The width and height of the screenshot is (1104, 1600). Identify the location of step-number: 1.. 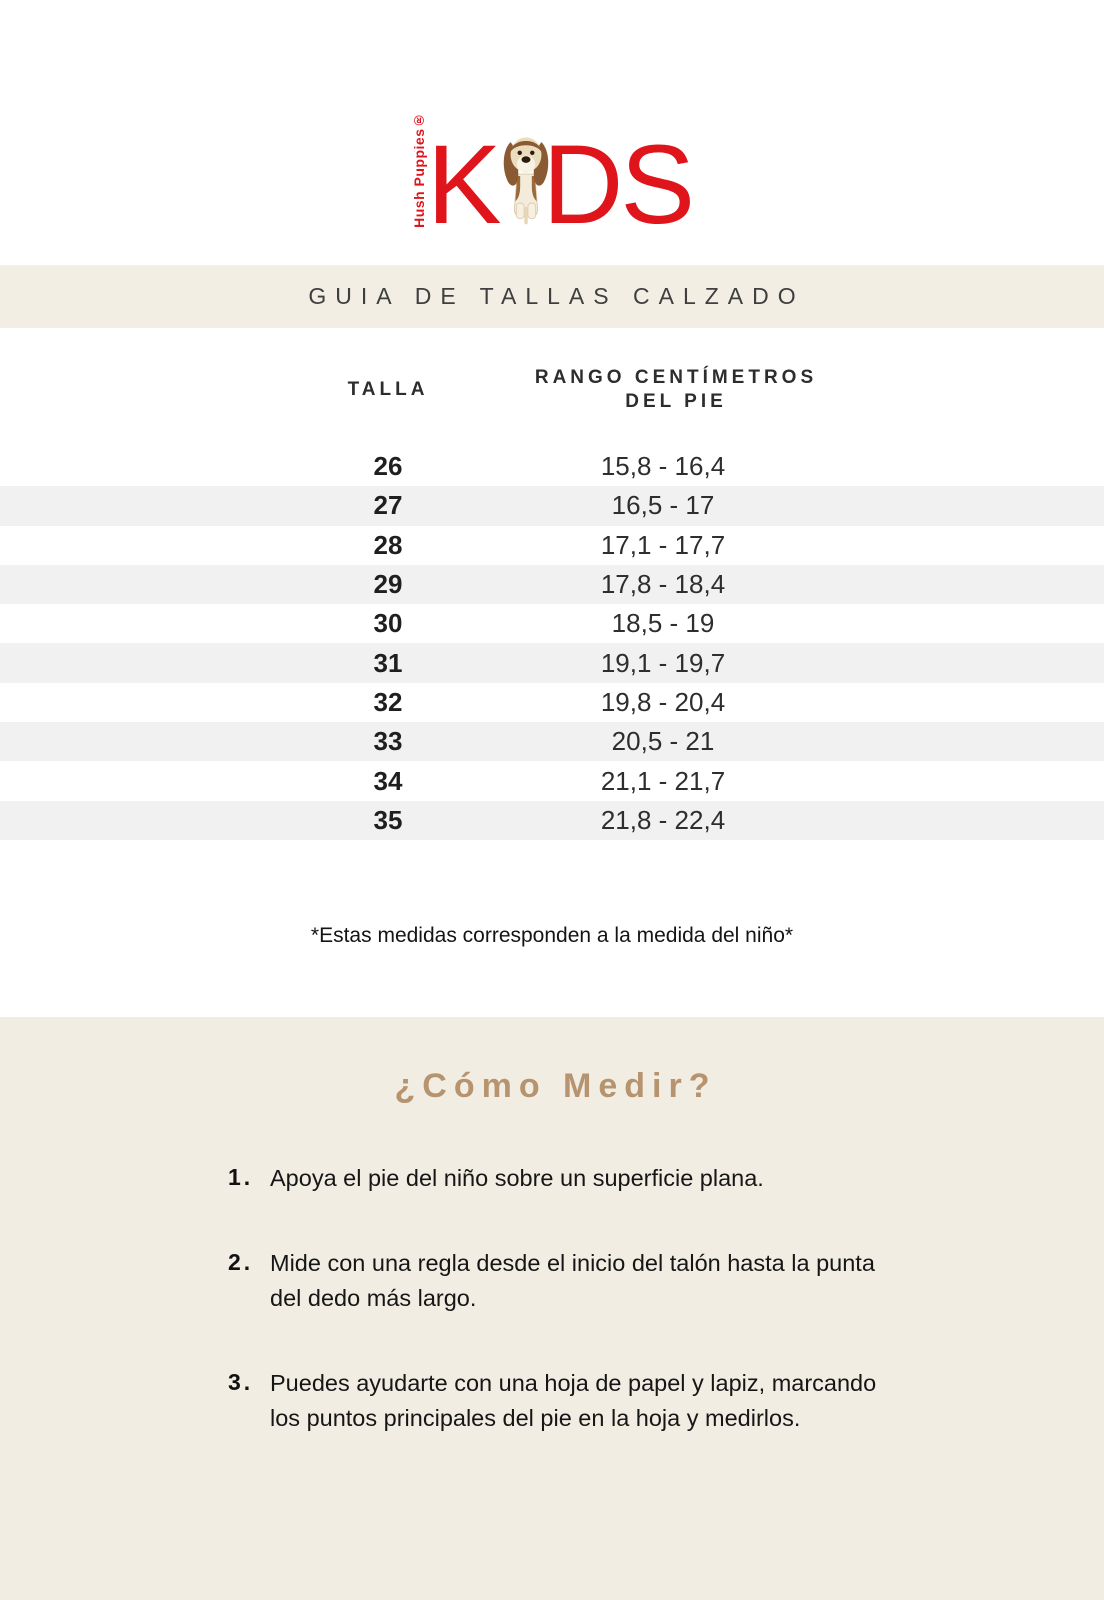
(241, 1177).